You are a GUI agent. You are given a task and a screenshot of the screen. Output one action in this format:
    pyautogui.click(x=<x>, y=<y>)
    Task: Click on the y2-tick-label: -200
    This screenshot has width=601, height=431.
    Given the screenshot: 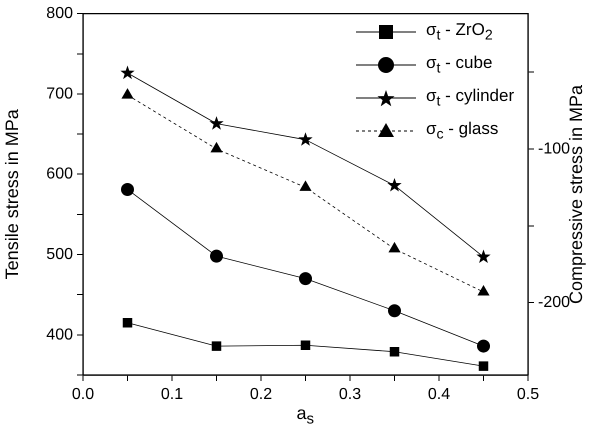 What is the action you would take?
    pyautogui.click(x=554, y=303)
    